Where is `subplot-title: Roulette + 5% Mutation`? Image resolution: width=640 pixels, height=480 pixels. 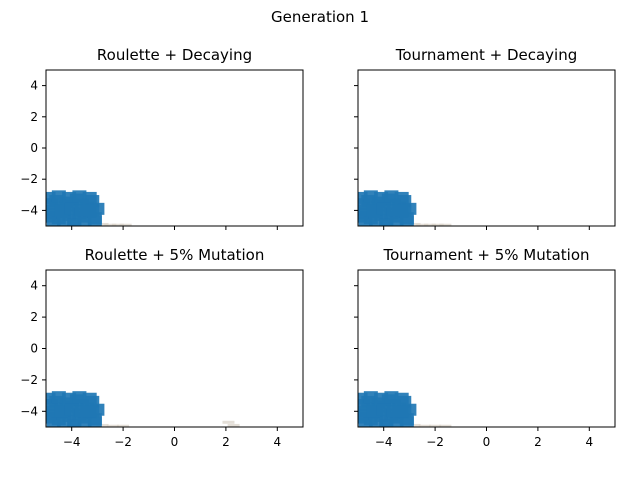 subplot-title: Roulette + 5% Mutation is located at coordinates (175, 255).